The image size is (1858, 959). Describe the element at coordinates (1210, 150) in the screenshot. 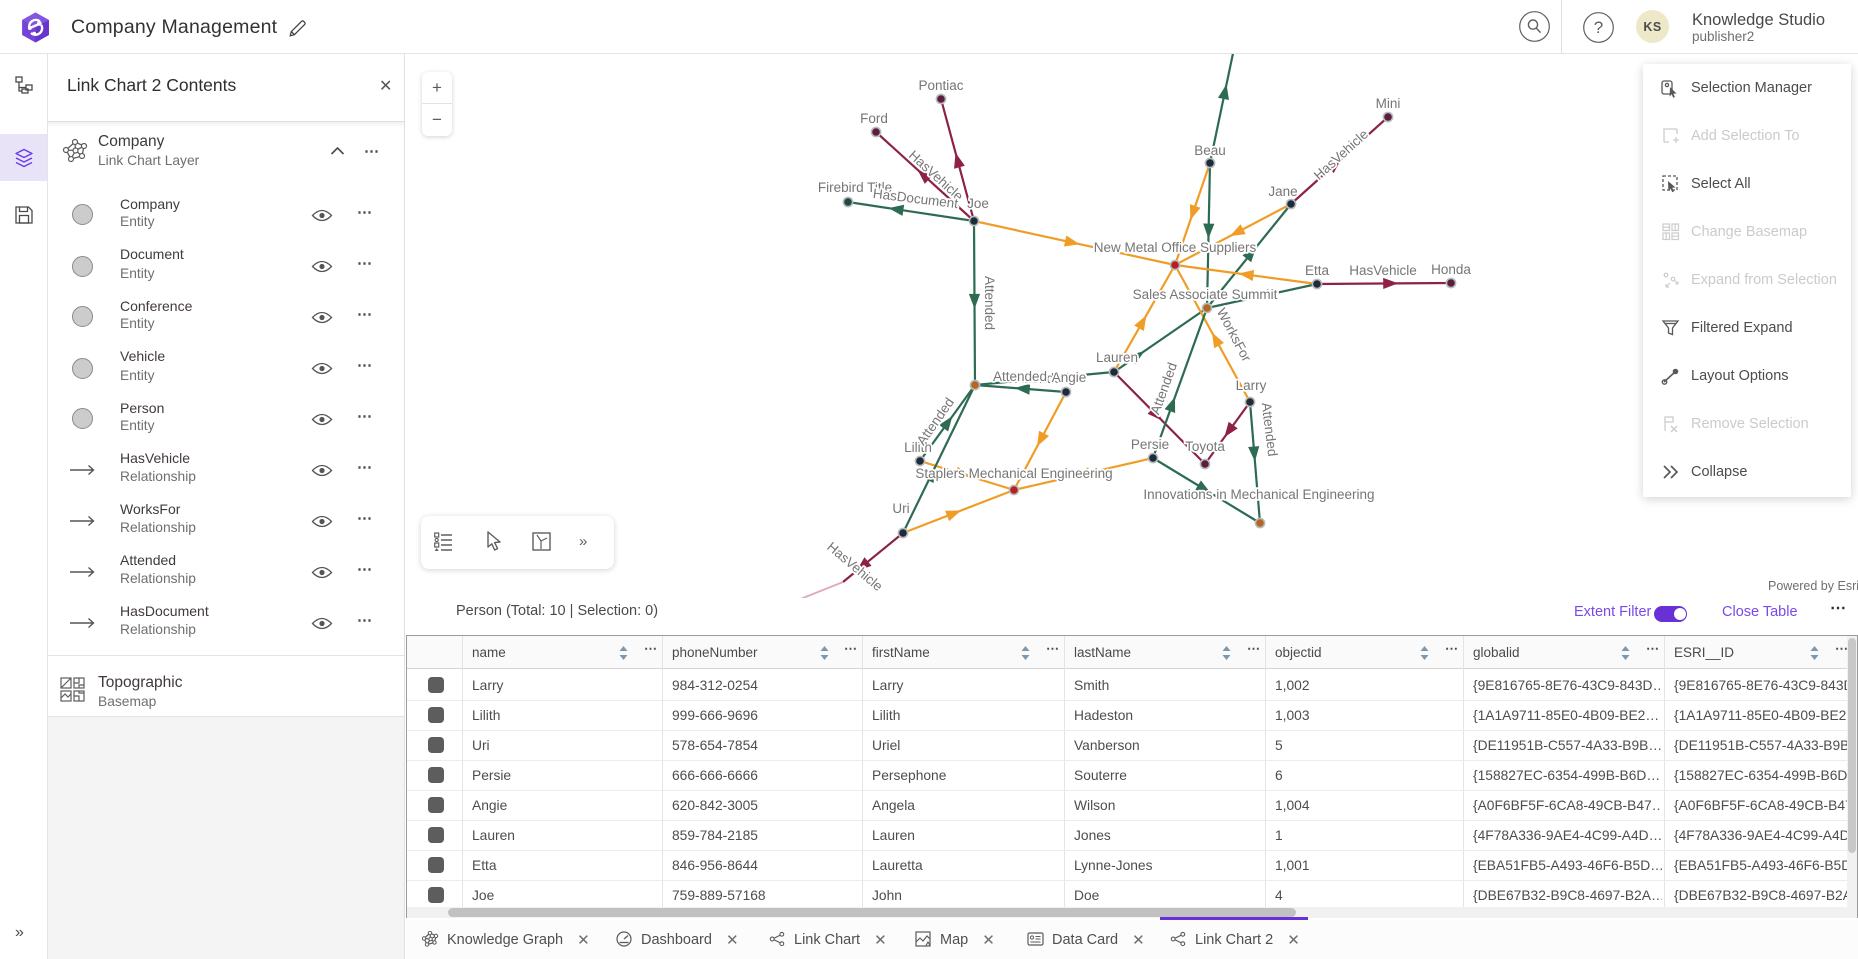

I see `svg-text: Beau` at that location.